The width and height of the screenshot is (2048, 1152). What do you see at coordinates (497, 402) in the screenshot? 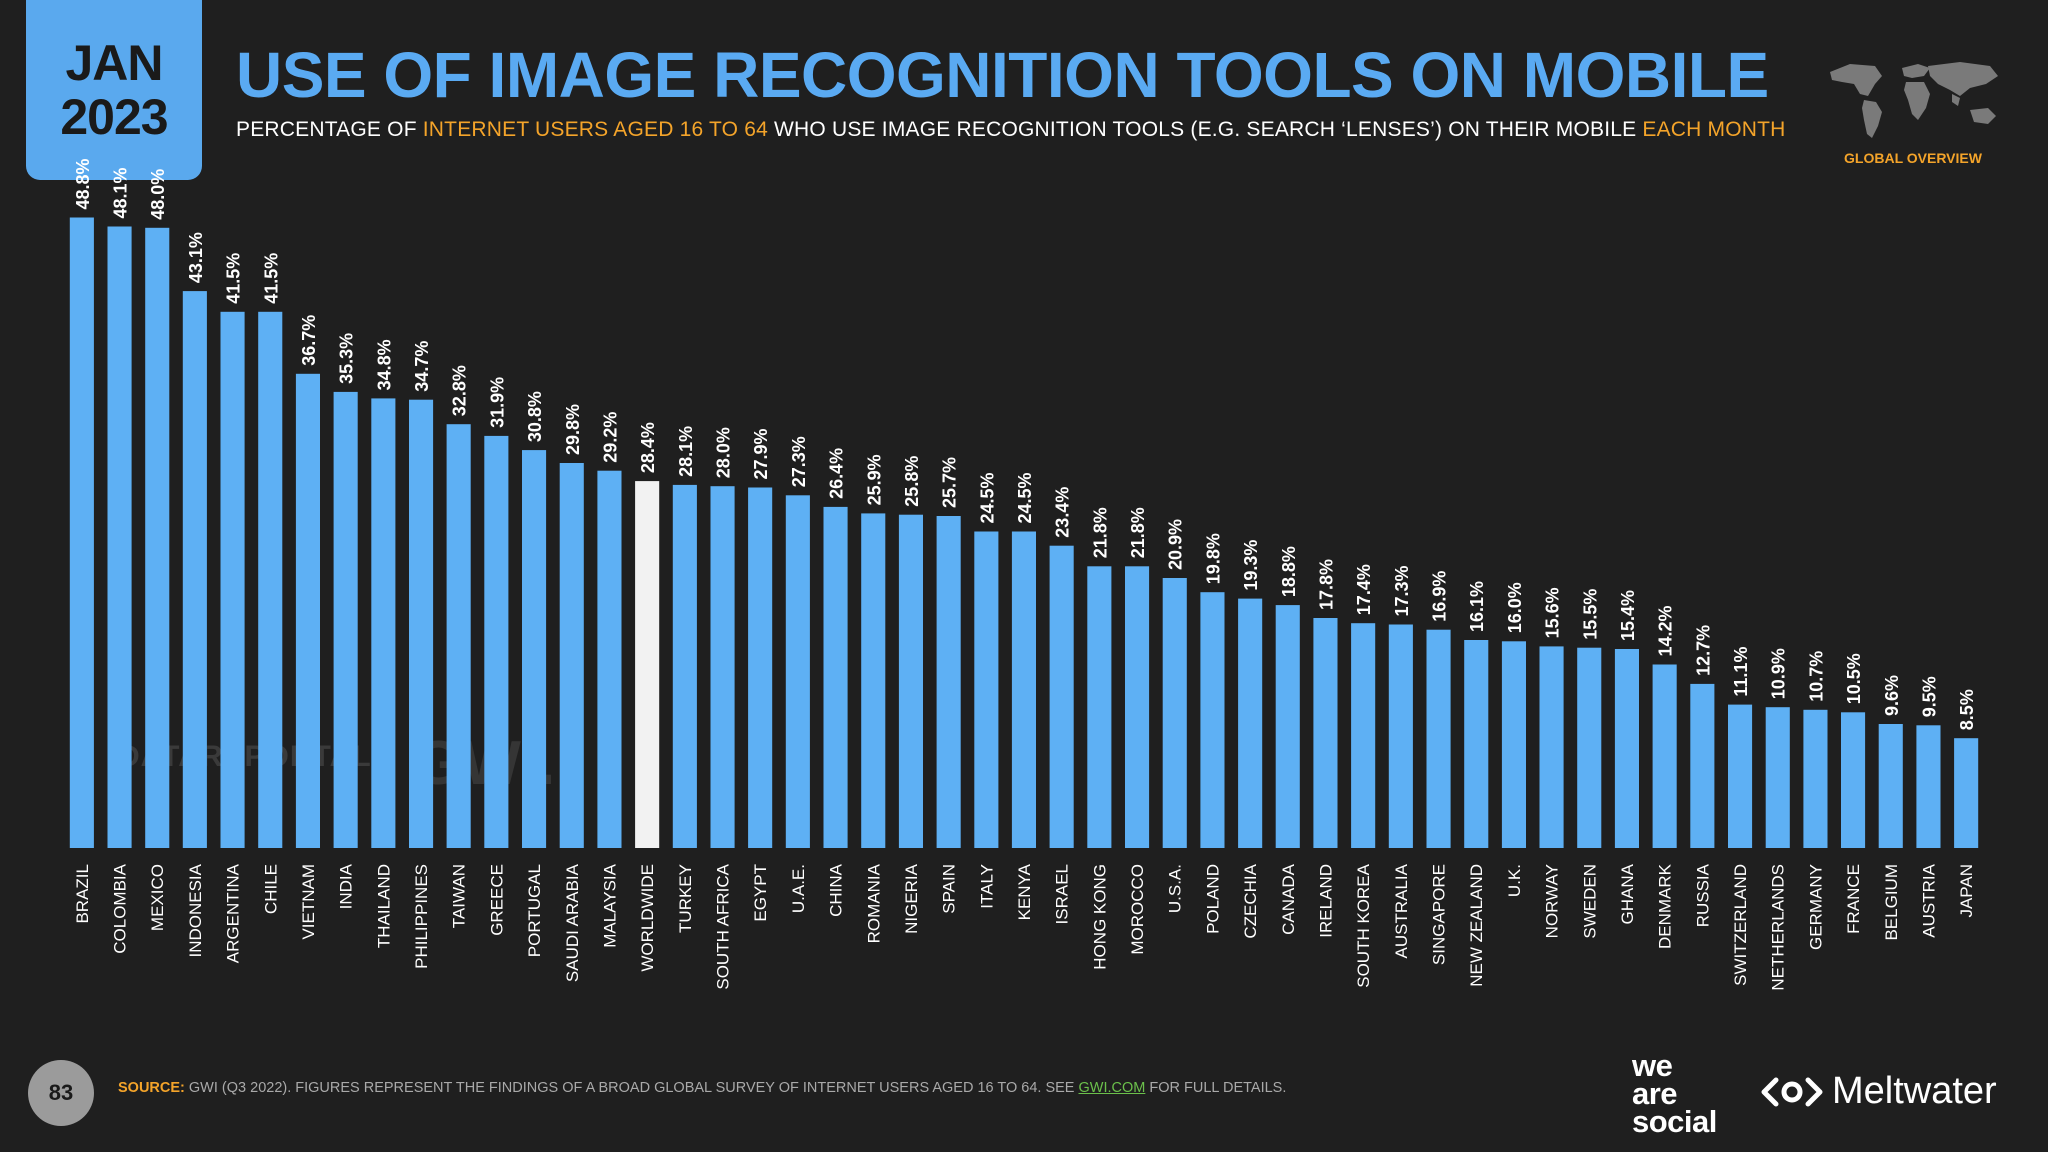
I see `value-label: 31.9%` at bounding box center [497, 402].